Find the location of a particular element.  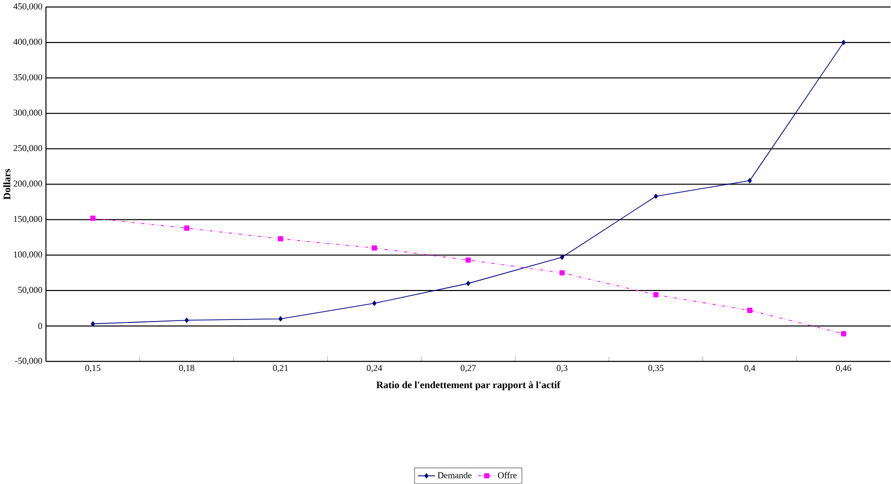

y-tick-label: 0 is located at coordinates (40, 326).